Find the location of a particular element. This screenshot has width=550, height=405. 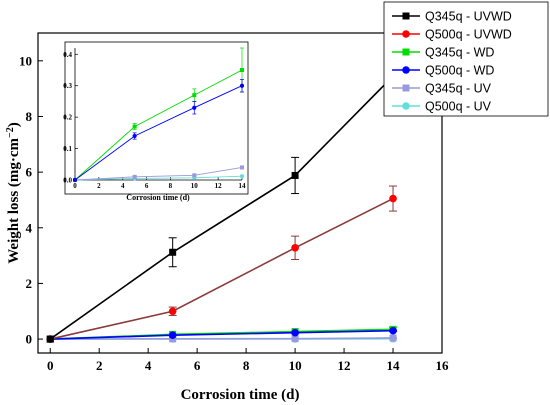

x-tick-label: 16 is located at coordinates (443, 365).